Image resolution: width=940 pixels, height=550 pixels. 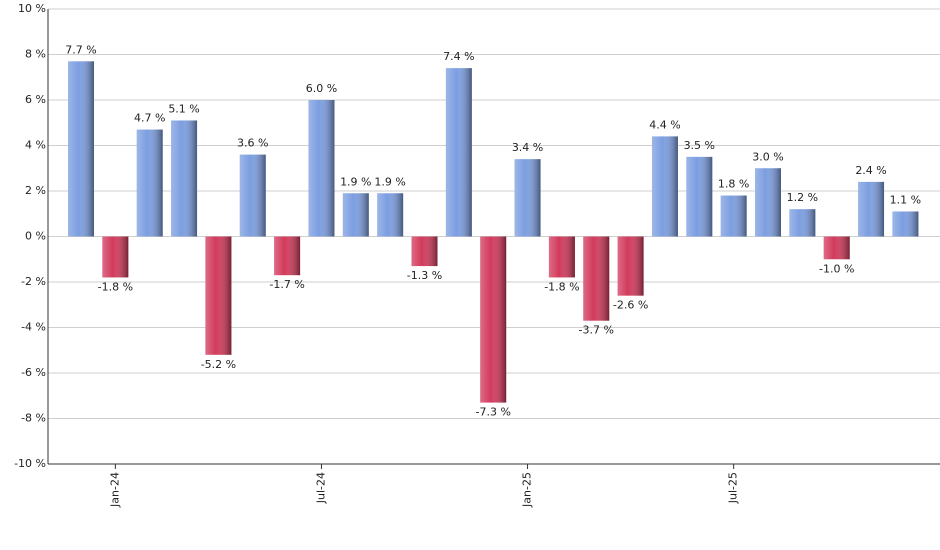 I want to click on value-label: 6.0 %, so click(x=321, y=88).